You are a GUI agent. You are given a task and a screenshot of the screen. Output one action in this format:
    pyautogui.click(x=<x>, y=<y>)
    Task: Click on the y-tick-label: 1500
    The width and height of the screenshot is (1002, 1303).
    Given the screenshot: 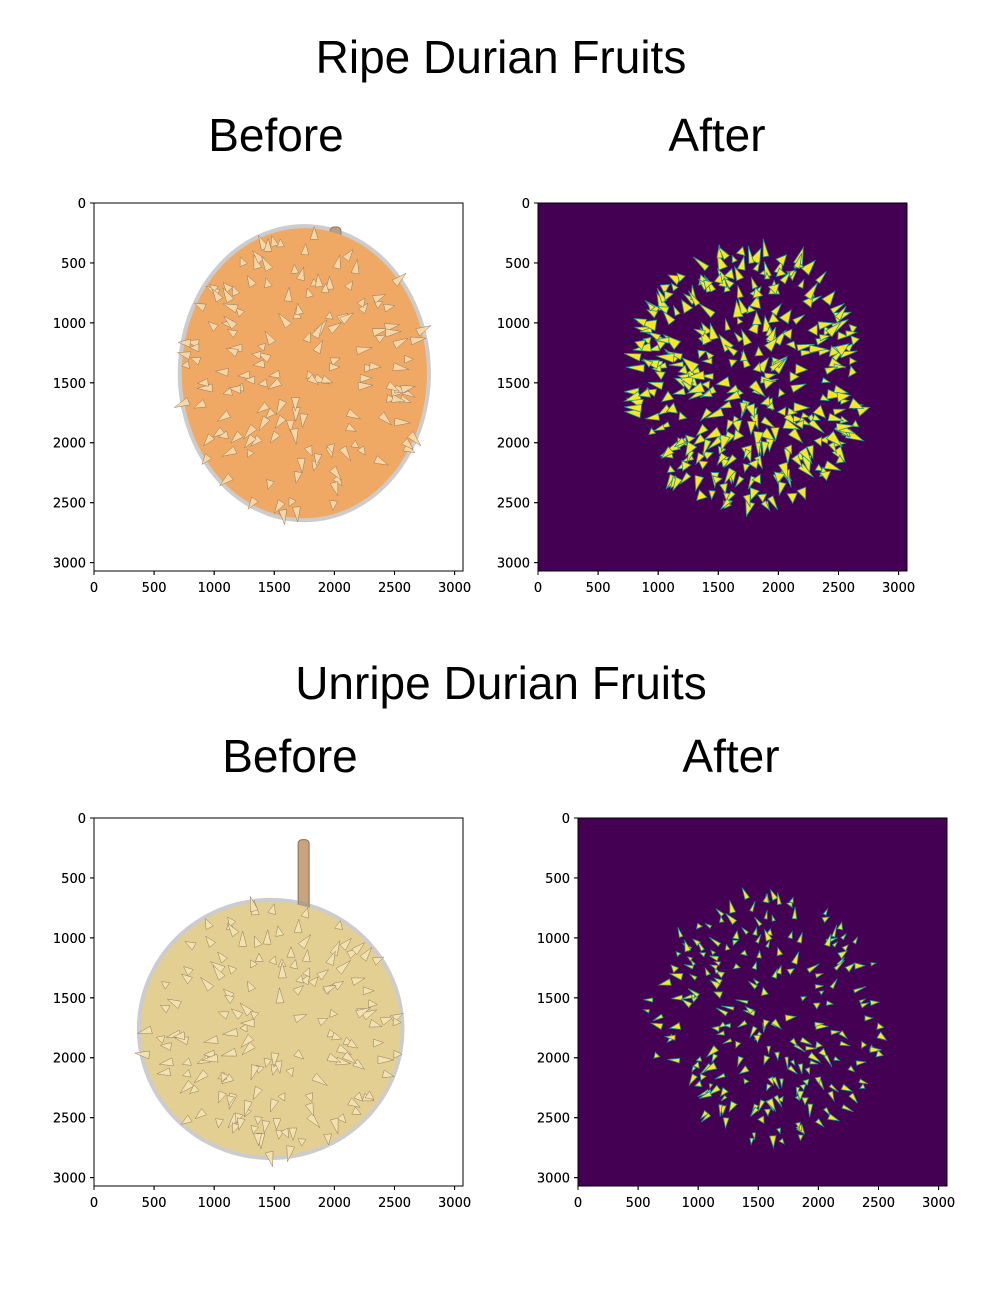 What is the action you would take?
    pyautogui.click(x=553, y=999)
    